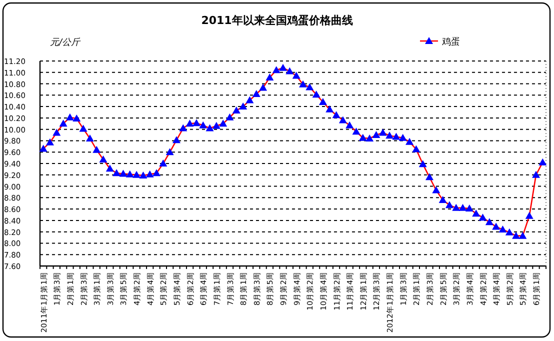  What do you see at coordinates (277, 20) in the screenshot?
I see `chart-title: 2011年以来全国鸡蛋价格曲线` at bounding box center [277, 20].